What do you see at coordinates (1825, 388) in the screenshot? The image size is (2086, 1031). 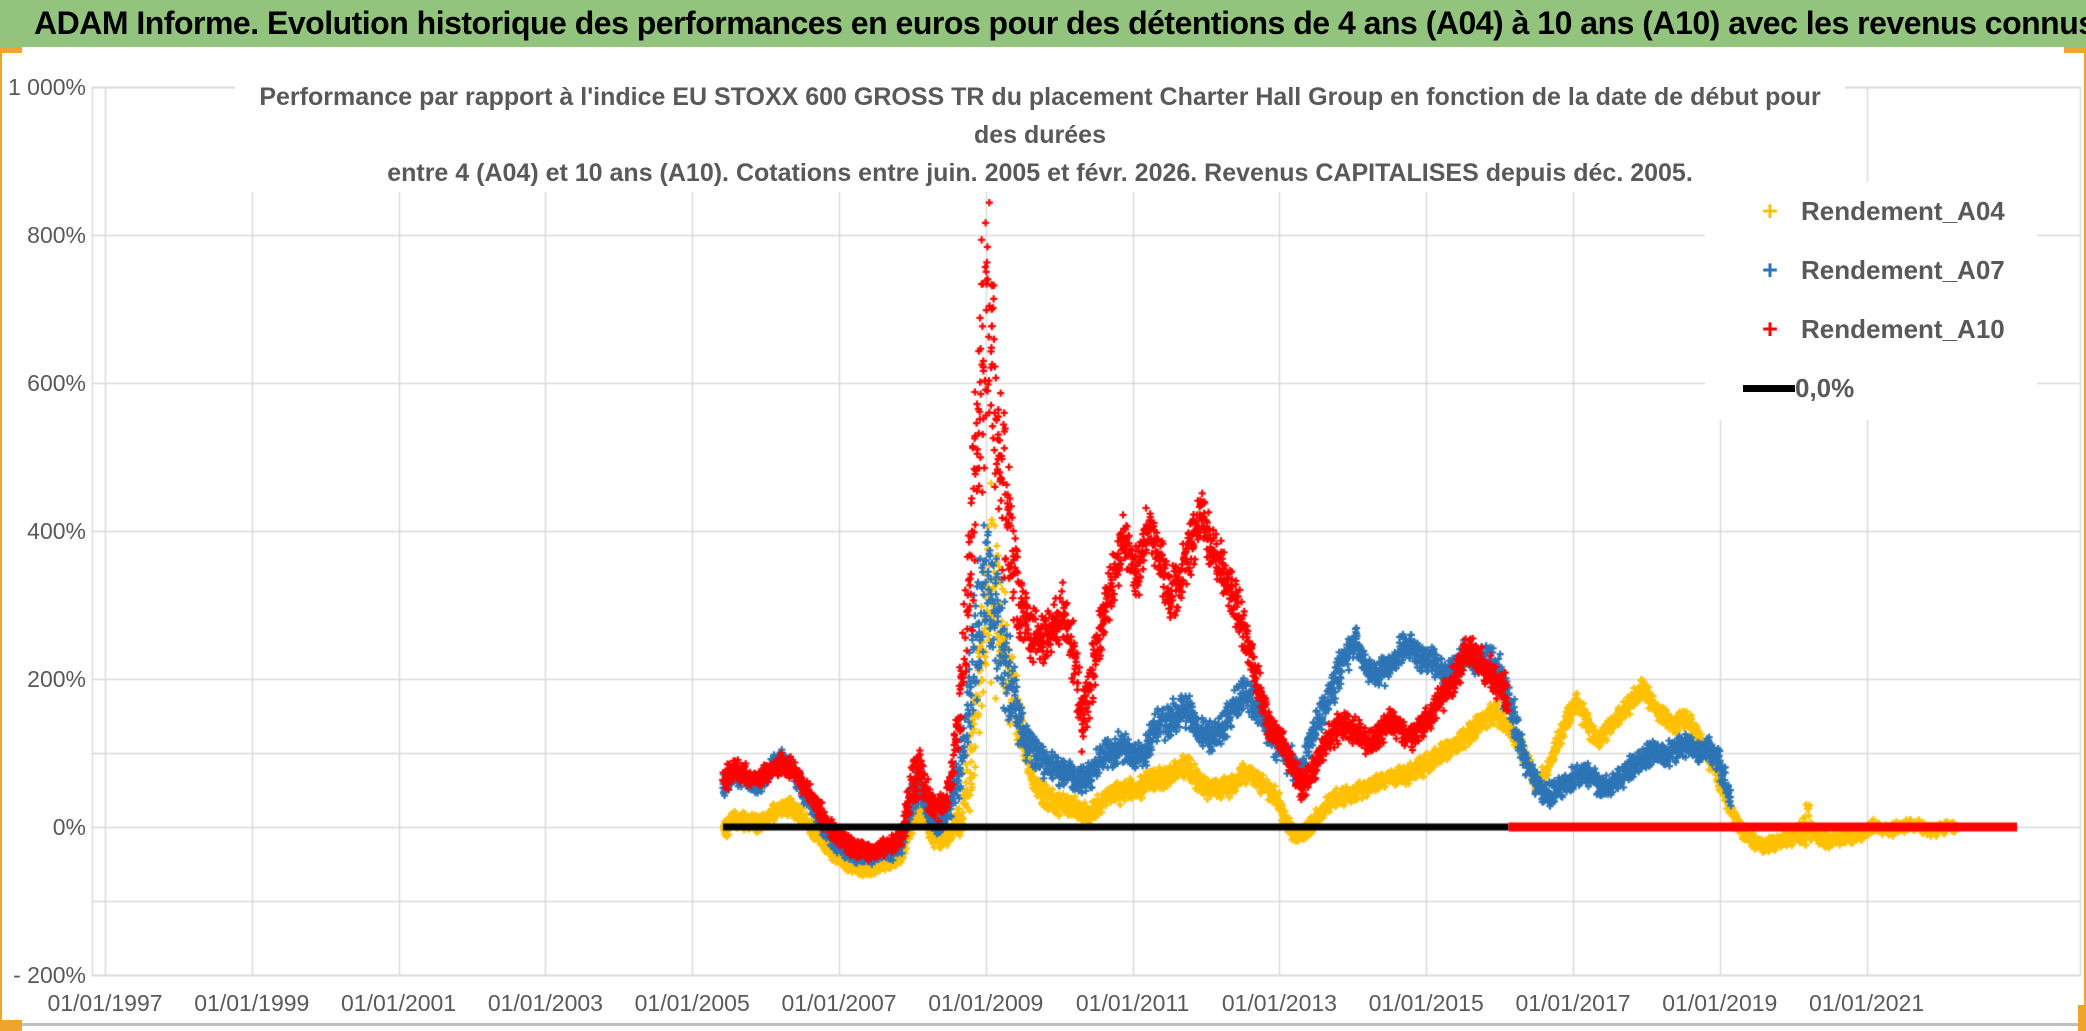 I see `legend-label: 0,0%` at bounding box center [1825, 388].